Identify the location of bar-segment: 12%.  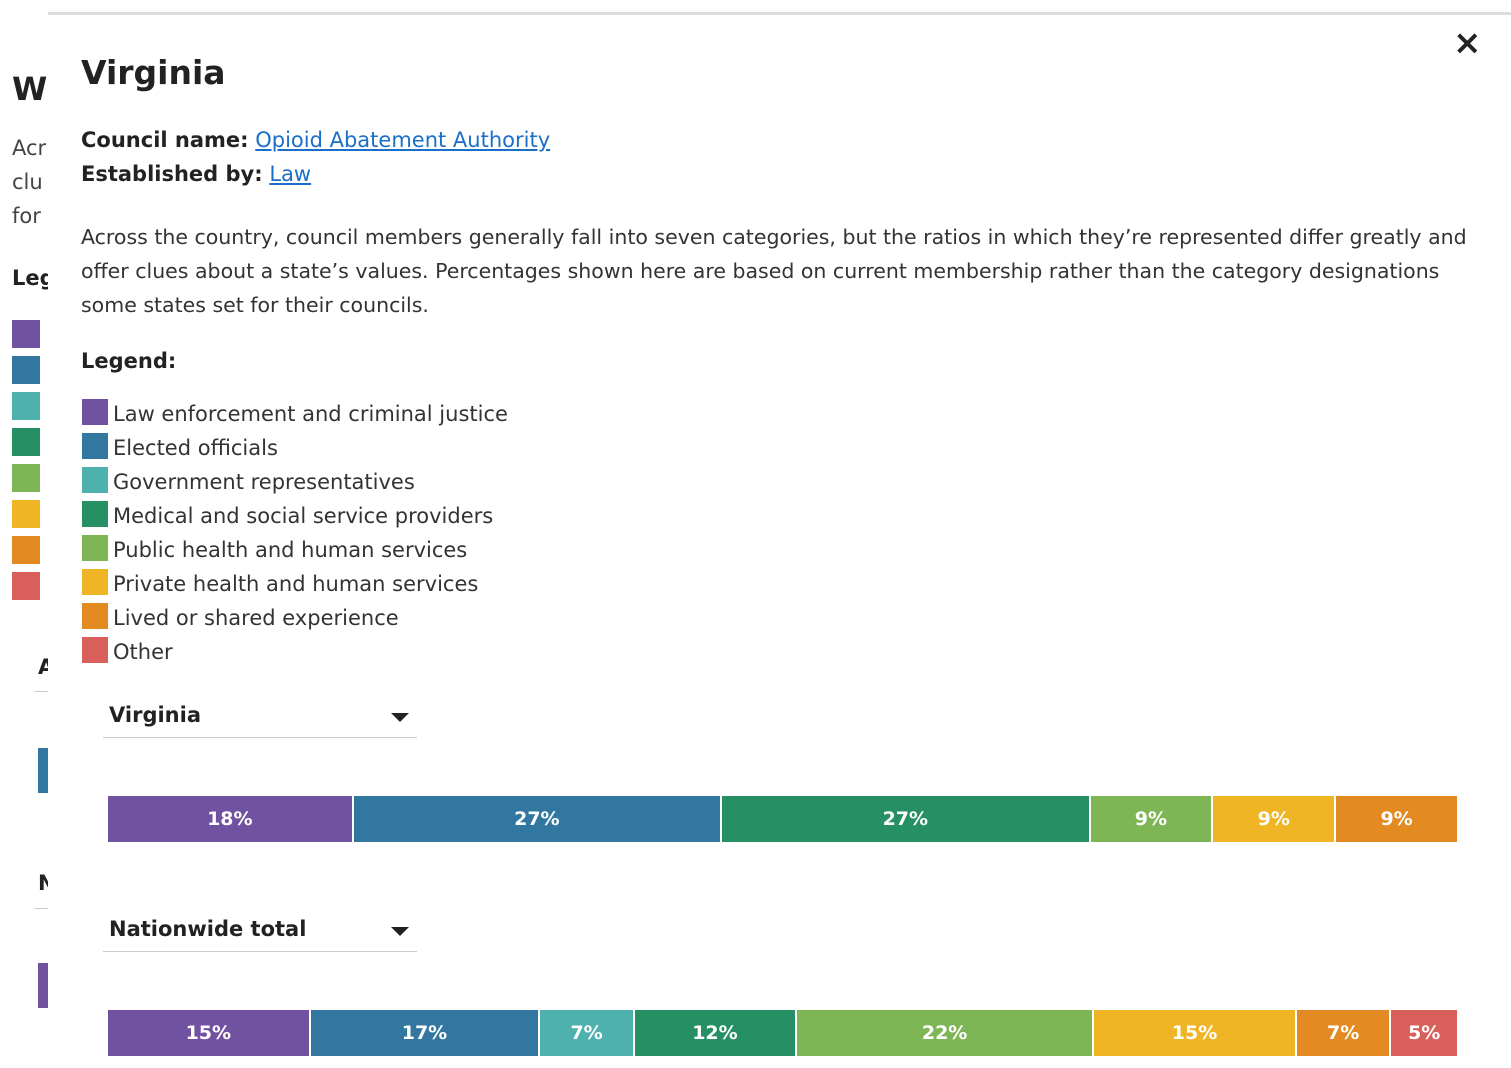
(715, 1033).